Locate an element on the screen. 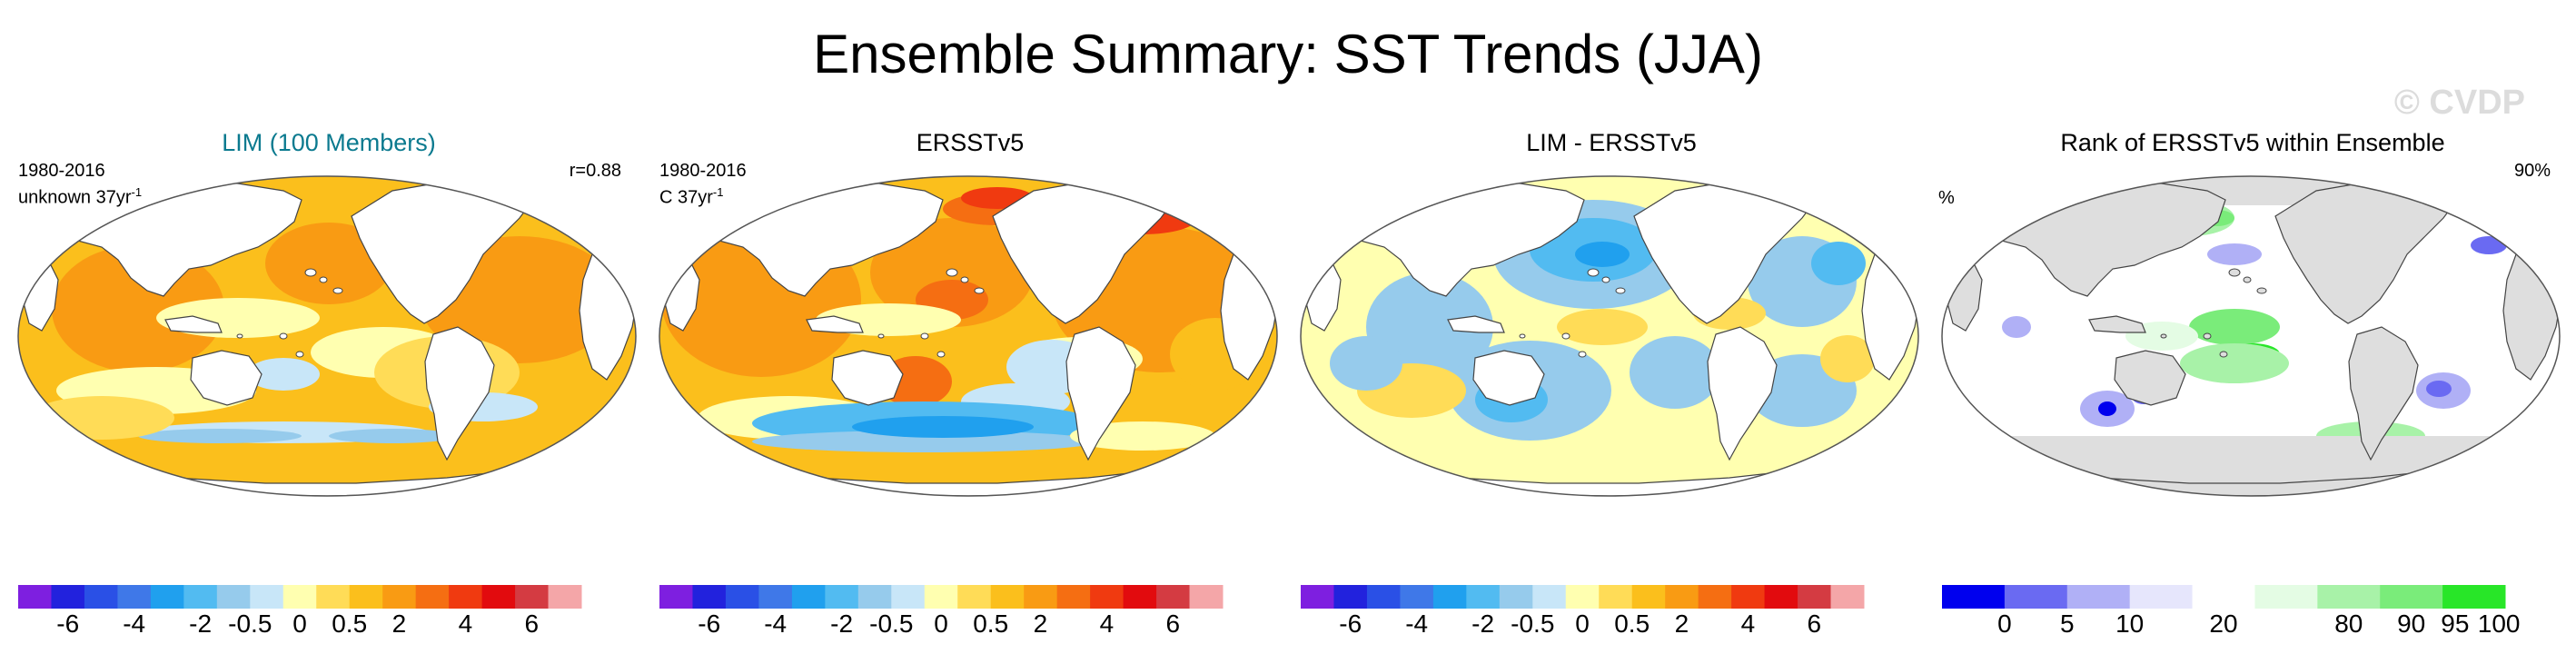 The height and width of the screenshot is (664, 2576). colorbar-tick-label: 0 is located at coordinates (941, 622).